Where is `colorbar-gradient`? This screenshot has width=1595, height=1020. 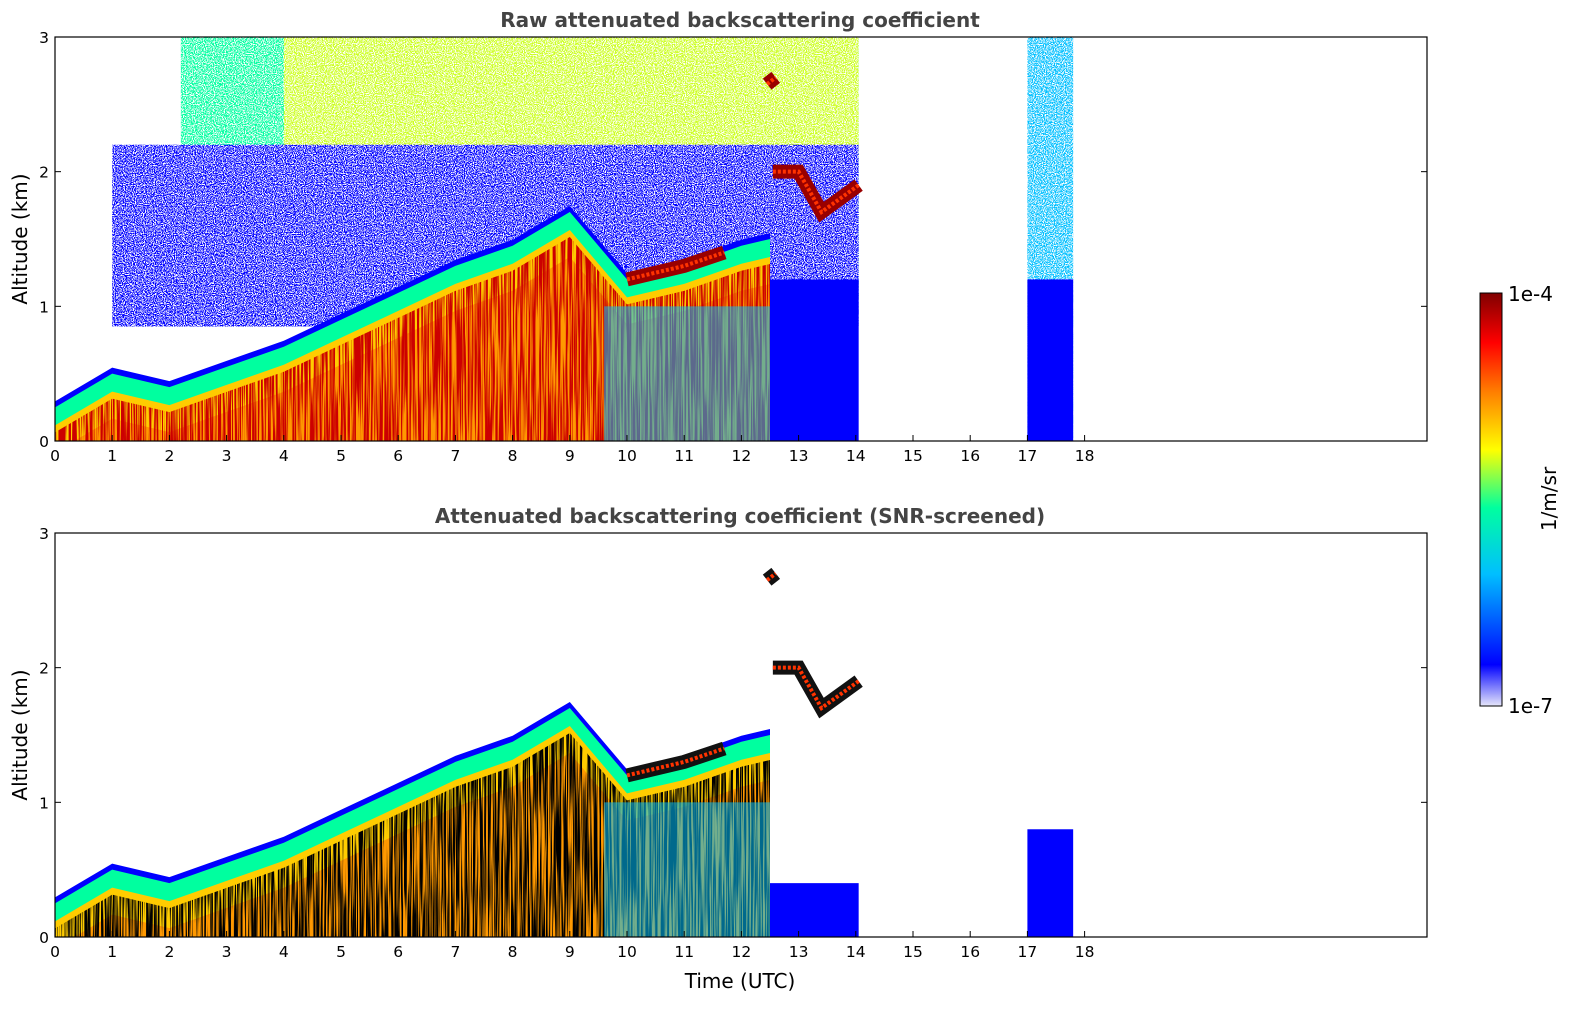
colorbar-gradient is located at coordinates (1491, 499).